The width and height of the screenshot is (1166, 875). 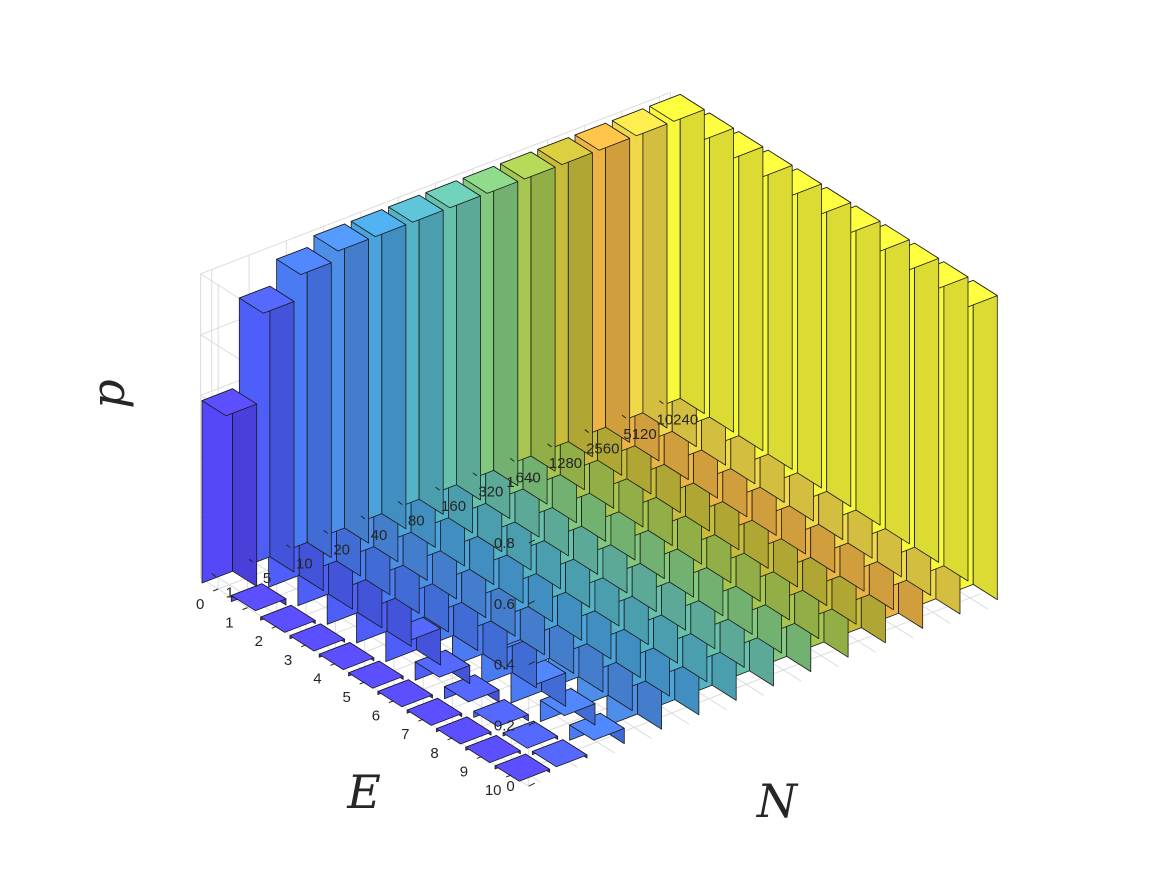 What do you see at coordinates (304, 564) in the screenshot?
I see `n-tick-label: 10` at bounding box center [304, 564].